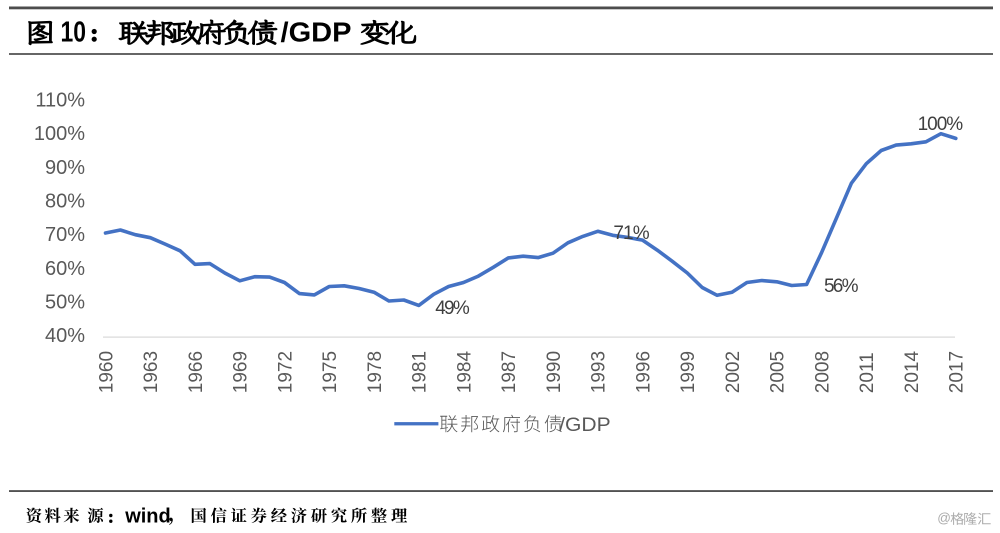  What do you see at coordinates (631, 233) in the screenshot?
I see `svg-text: 71%` at bounding box center [631, 233].